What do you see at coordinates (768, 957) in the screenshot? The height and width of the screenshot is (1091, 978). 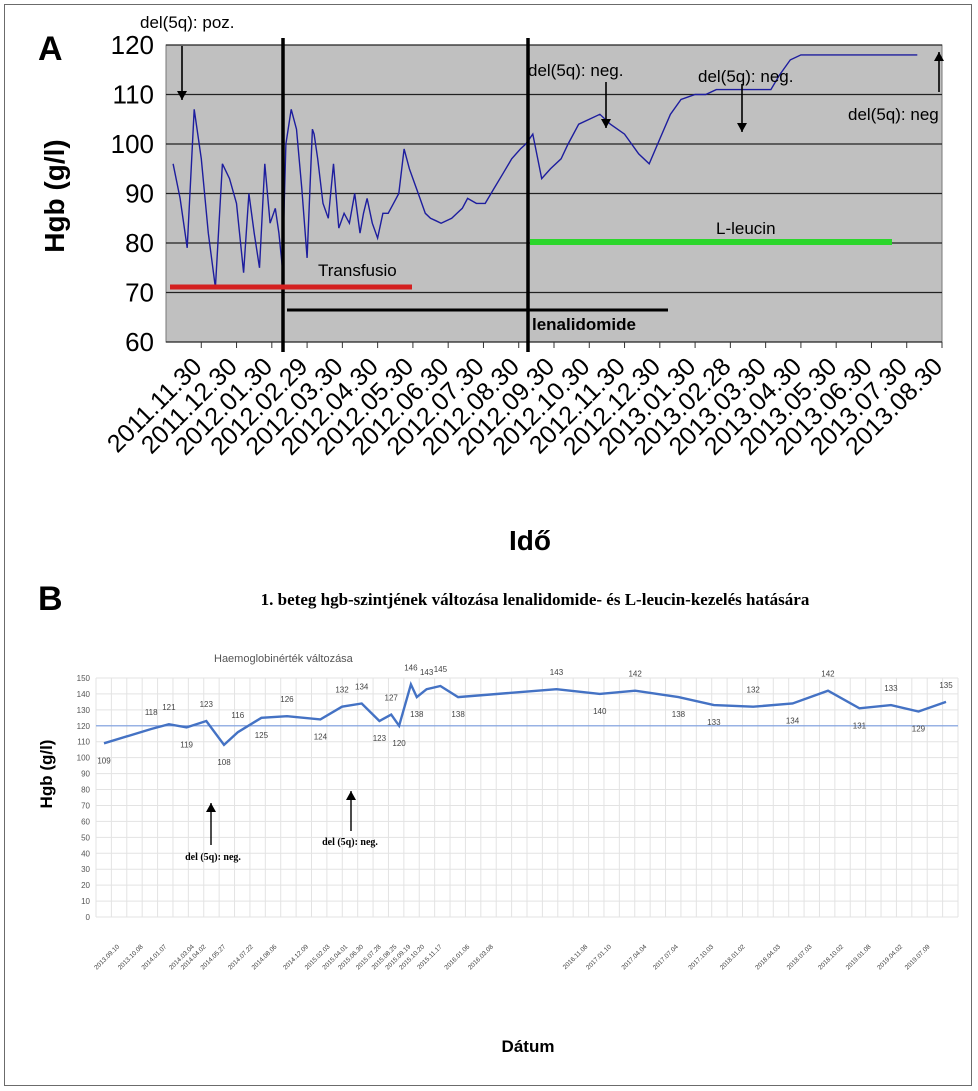 I see `x-tick-label: 2018.04.03` at bounding box center [768, 957].